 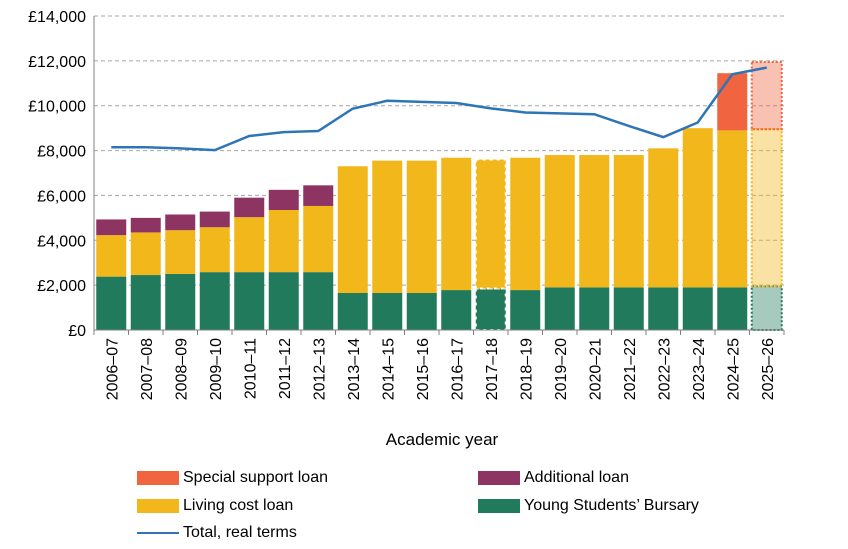 What do you see at coordinates (61, 241) in the screenshot?
I see `y-tick-label: £4,000` at bounding box center [61, 241].